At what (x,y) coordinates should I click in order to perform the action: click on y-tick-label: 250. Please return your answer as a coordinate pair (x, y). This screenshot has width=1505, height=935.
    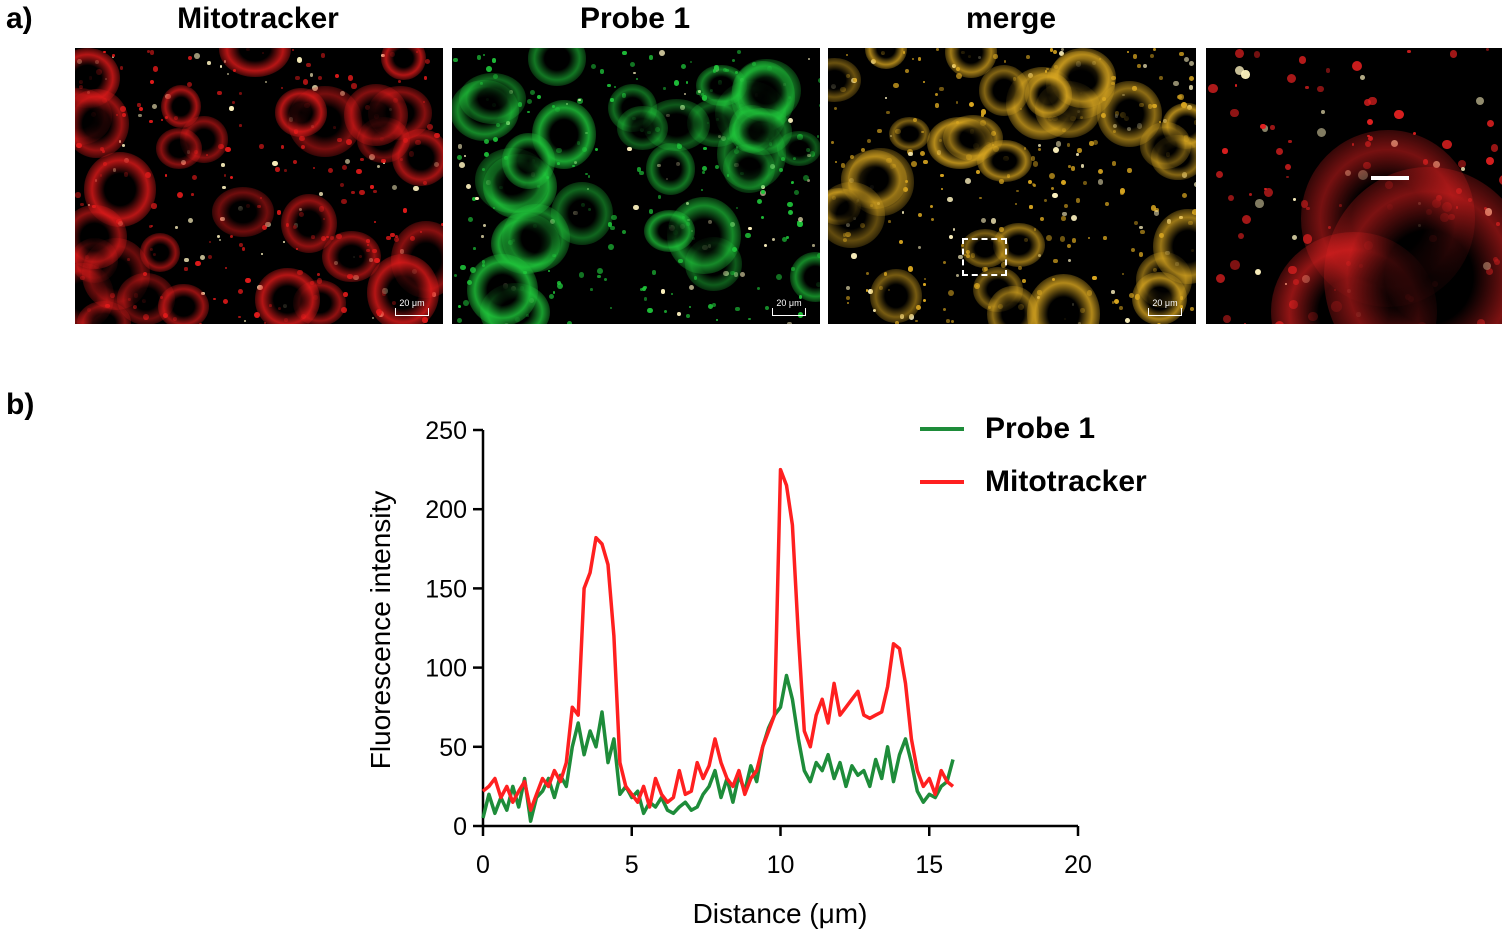
    Looking at the image, I should click on (446, 431).